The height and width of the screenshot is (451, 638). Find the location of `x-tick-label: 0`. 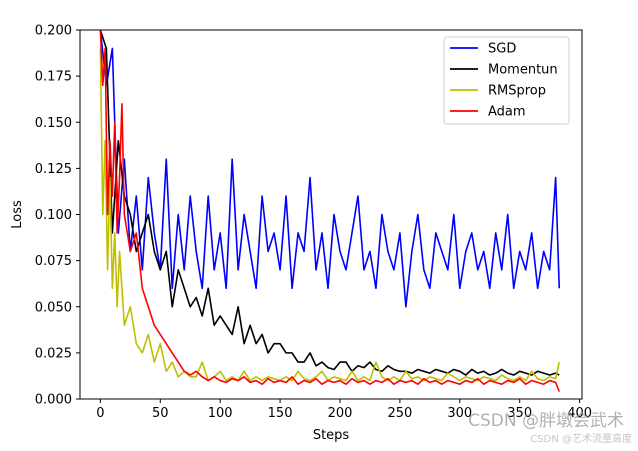

x-tick-label: 0 is located at coordinates (100, 413).